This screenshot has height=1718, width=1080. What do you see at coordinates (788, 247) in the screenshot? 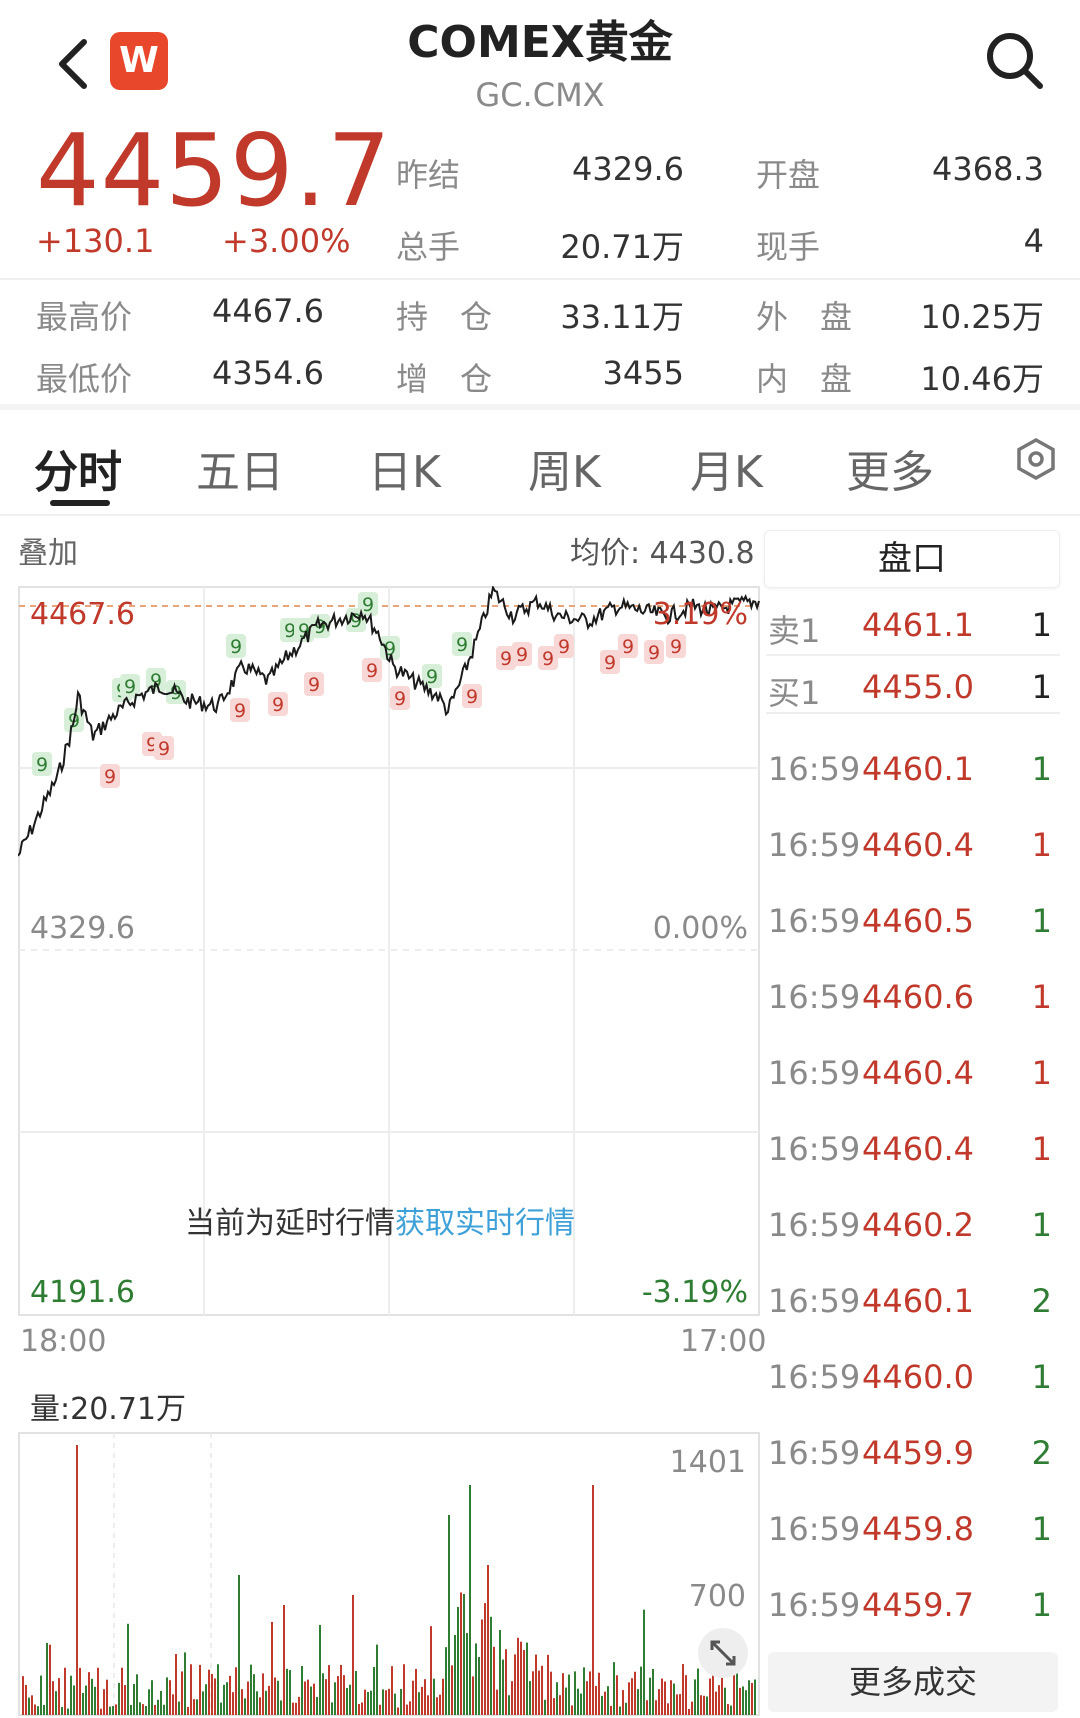
I see `current-lot-label: 现手` at bounding box center [788, 247].